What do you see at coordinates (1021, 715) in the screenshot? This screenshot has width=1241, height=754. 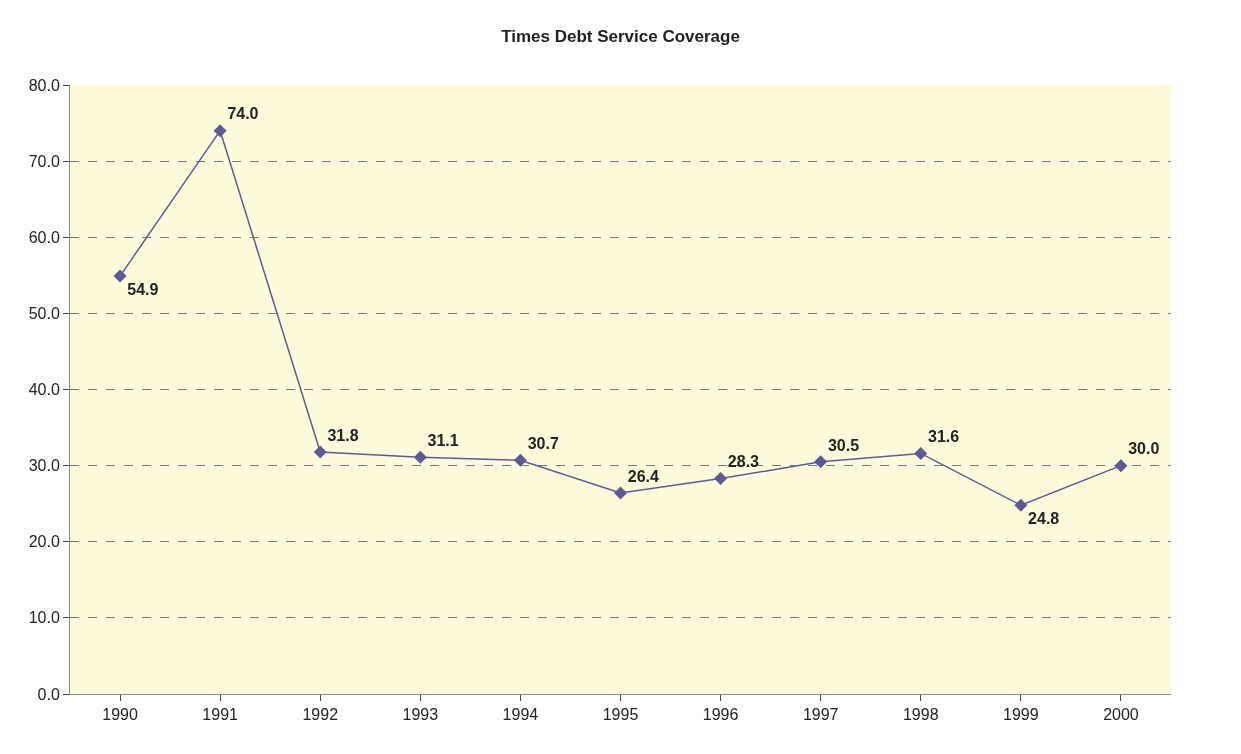 I see `x-tick-label: 1999` at bounding box center [1021, 715].